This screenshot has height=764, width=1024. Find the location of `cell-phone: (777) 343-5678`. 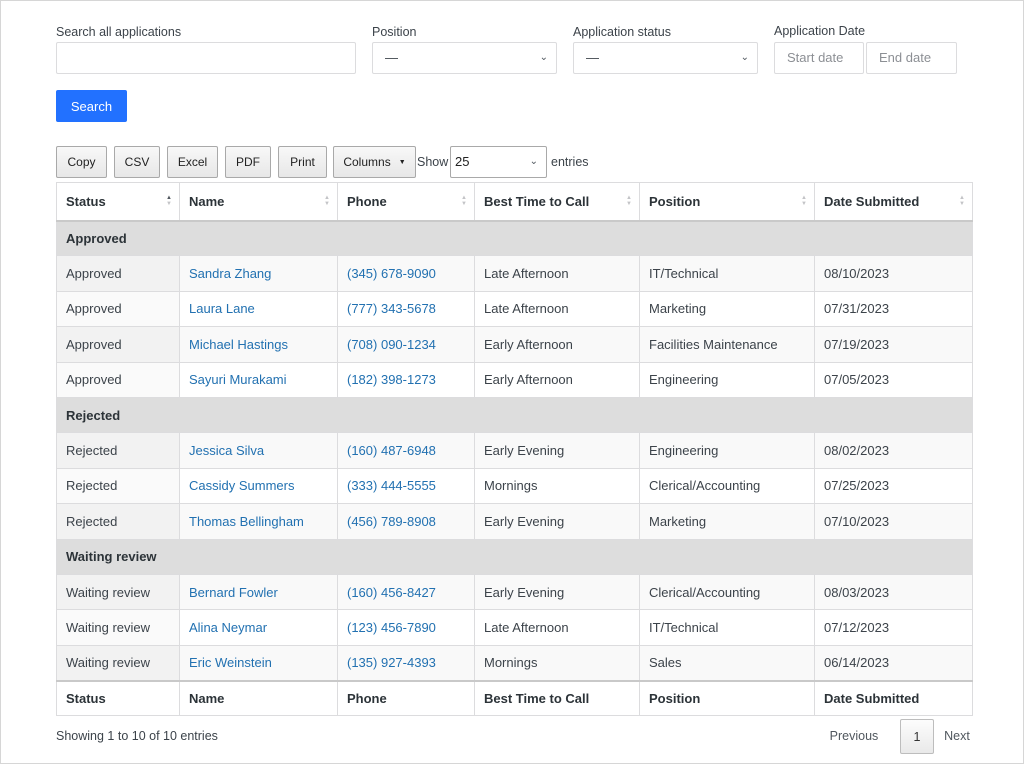

cell-phone: (777) 343-5678 is located at coordinates (406, 309).